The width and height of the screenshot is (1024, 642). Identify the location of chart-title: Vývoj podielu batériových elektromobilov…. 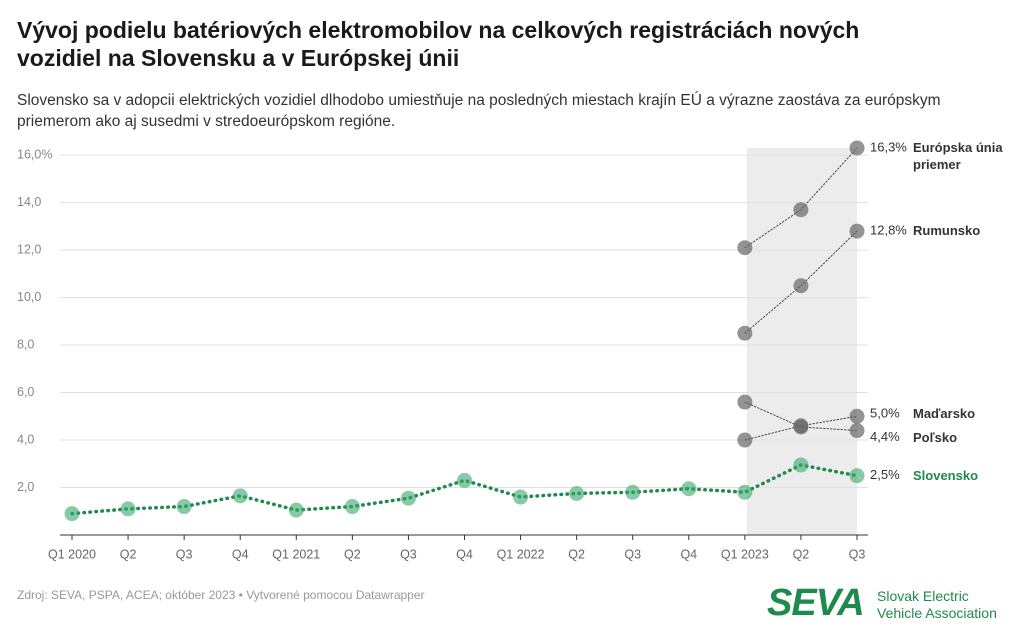
(438, 44).